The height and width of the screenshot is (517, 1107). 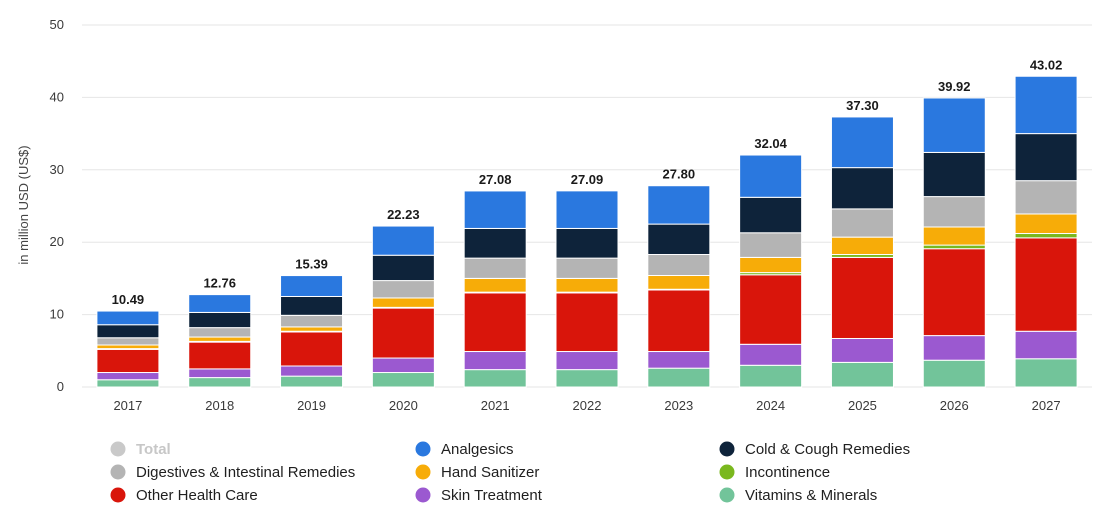 I want to click on y-axis-ticks: 0 10 20 30 40 50, so click(x=57, y=205).